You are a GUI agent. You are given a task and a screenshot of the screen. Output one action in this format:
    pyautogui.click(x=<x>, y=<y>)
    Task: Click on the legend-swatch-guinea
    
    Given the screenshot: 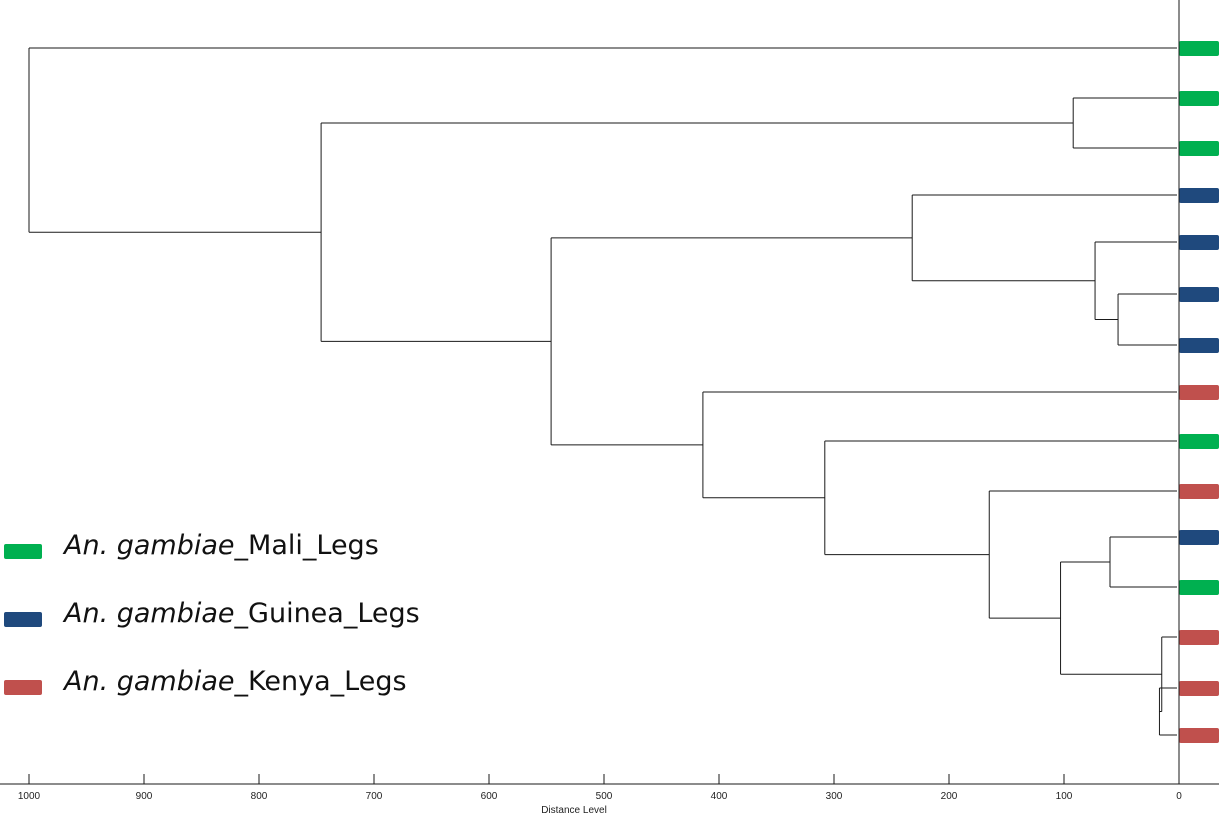 What is the action you would take?
    pyautogui.click(x=23, y=619)
    